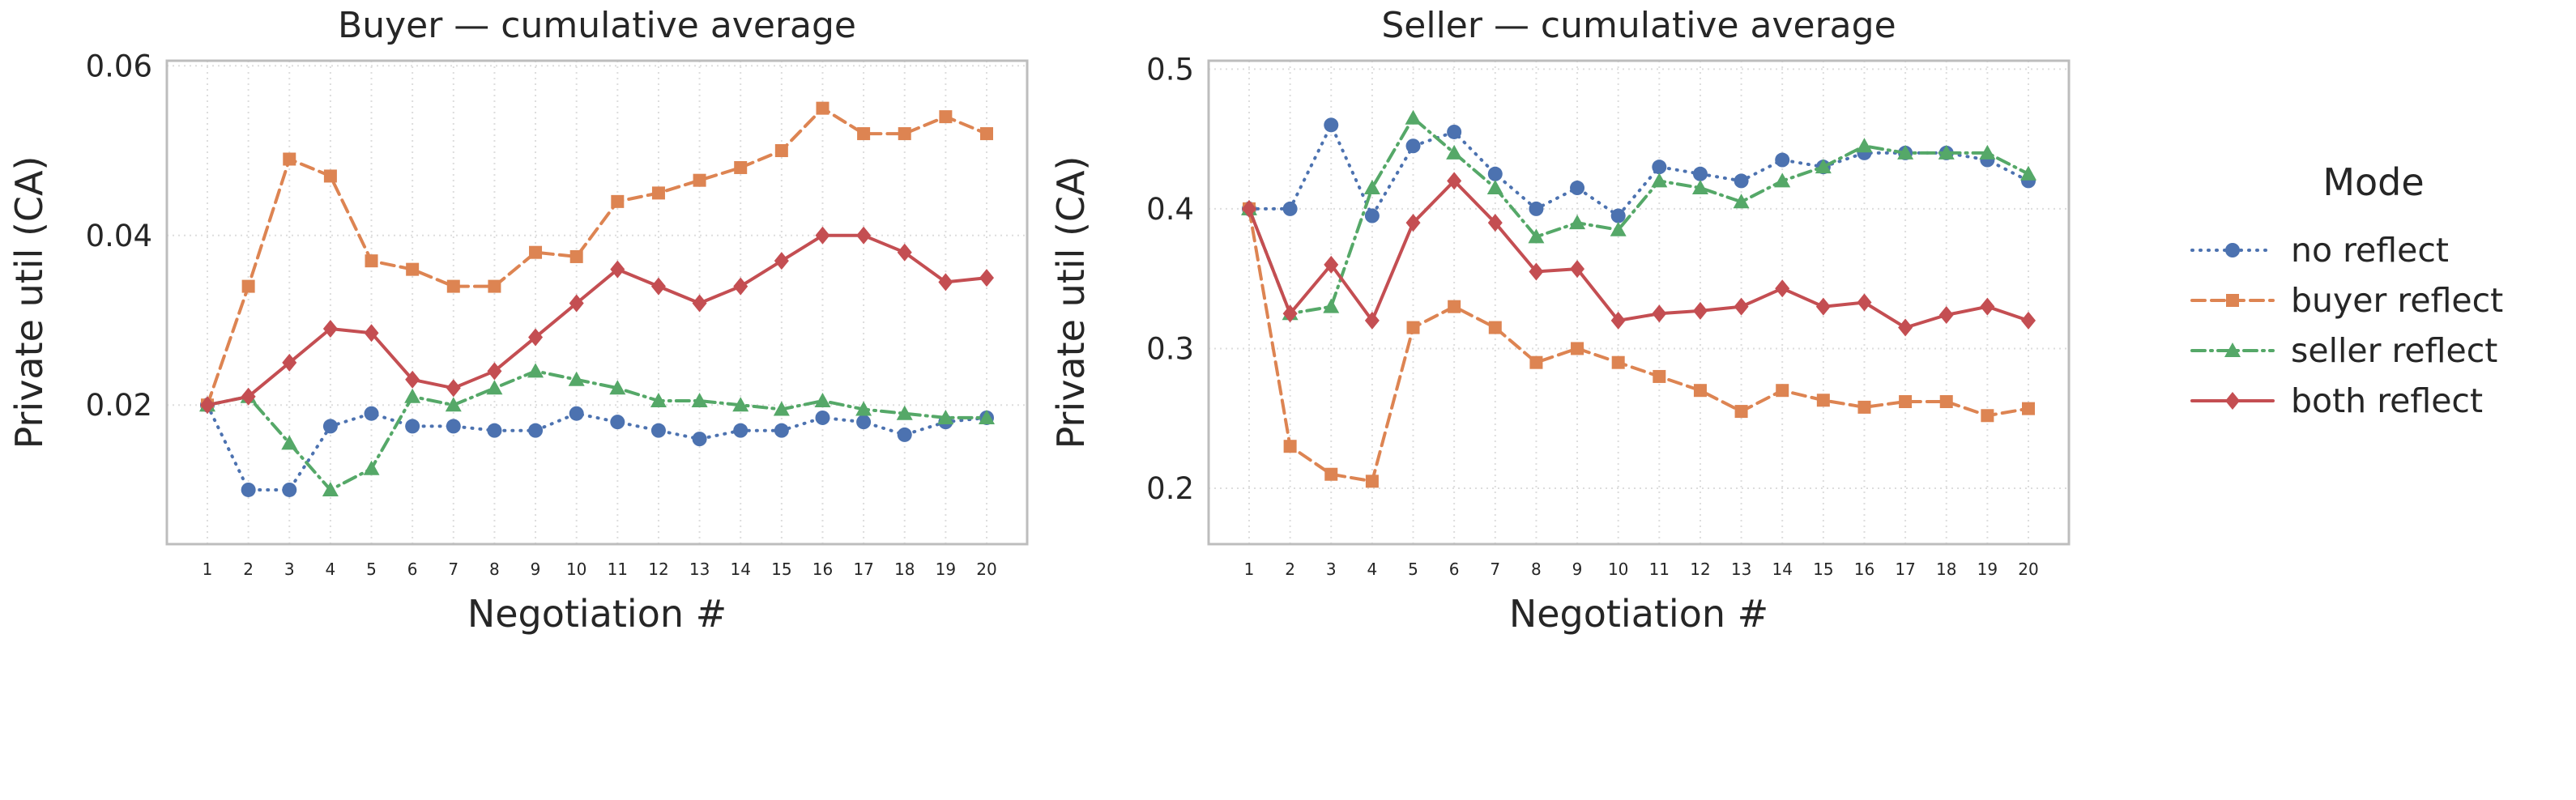 This screenshot has height=800, width=2576. What do you see at coordinates (1170, 69) in the screenshot?
I see `svg-text: 0.5` at bounding box center [1170, 69].